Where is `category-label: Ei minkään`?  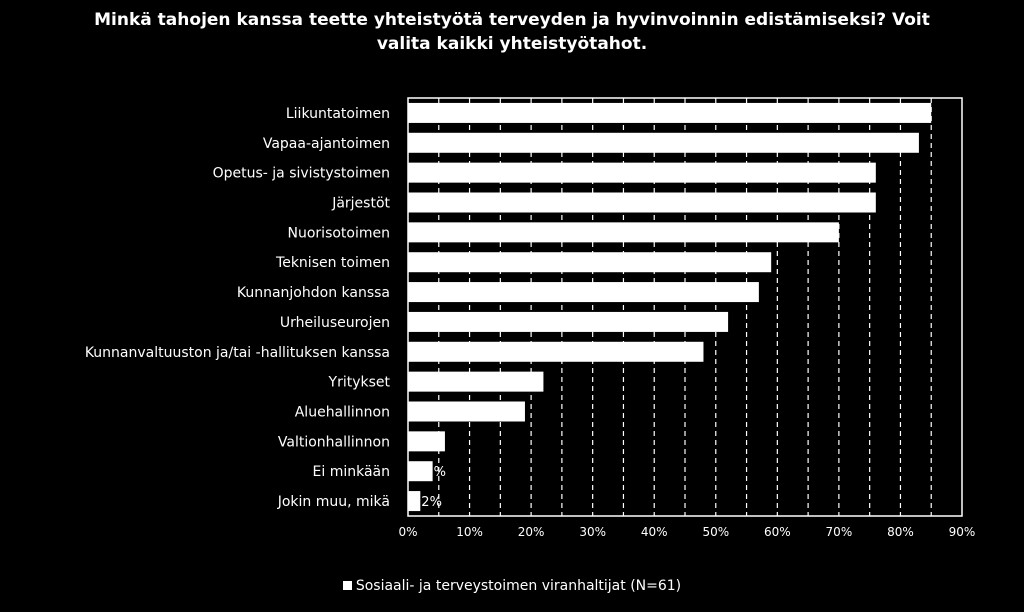 category-label: Ei minkään is located at coordinates (351, 472).